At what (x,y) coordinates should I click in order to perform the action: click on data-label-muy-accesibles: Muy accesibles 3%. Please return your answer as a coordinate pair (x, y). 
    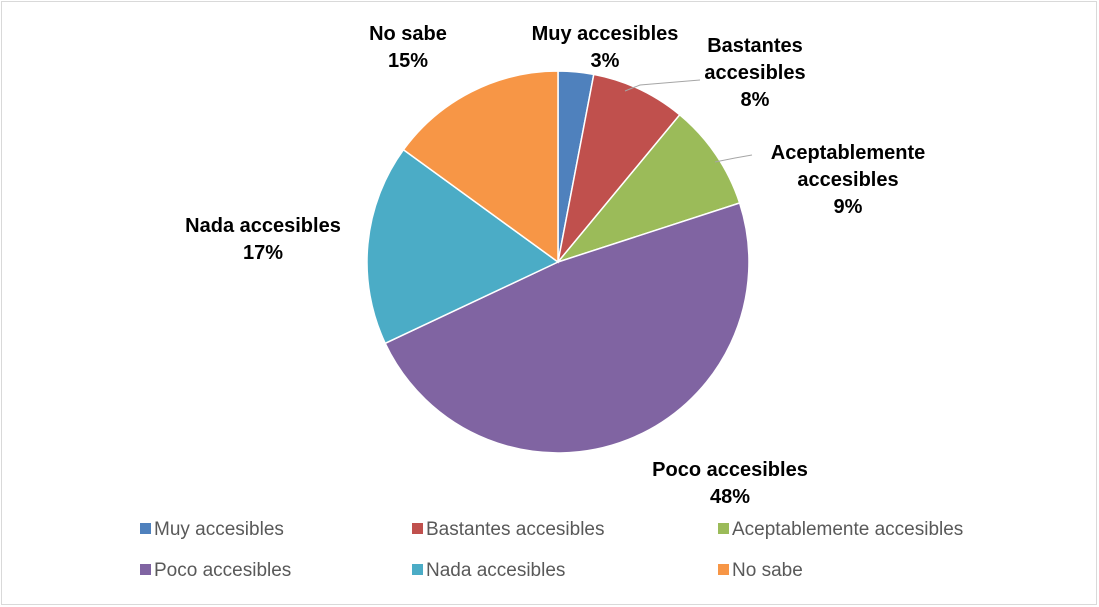
    Looking at the image, I should click on (605, 47).